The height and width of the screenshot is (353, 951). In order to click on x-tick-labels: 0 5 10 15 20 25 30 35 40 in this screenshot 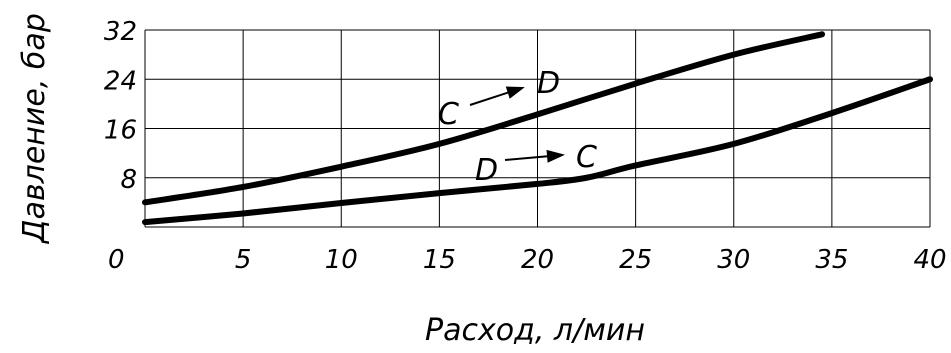, I will do `click(527, 260)`.